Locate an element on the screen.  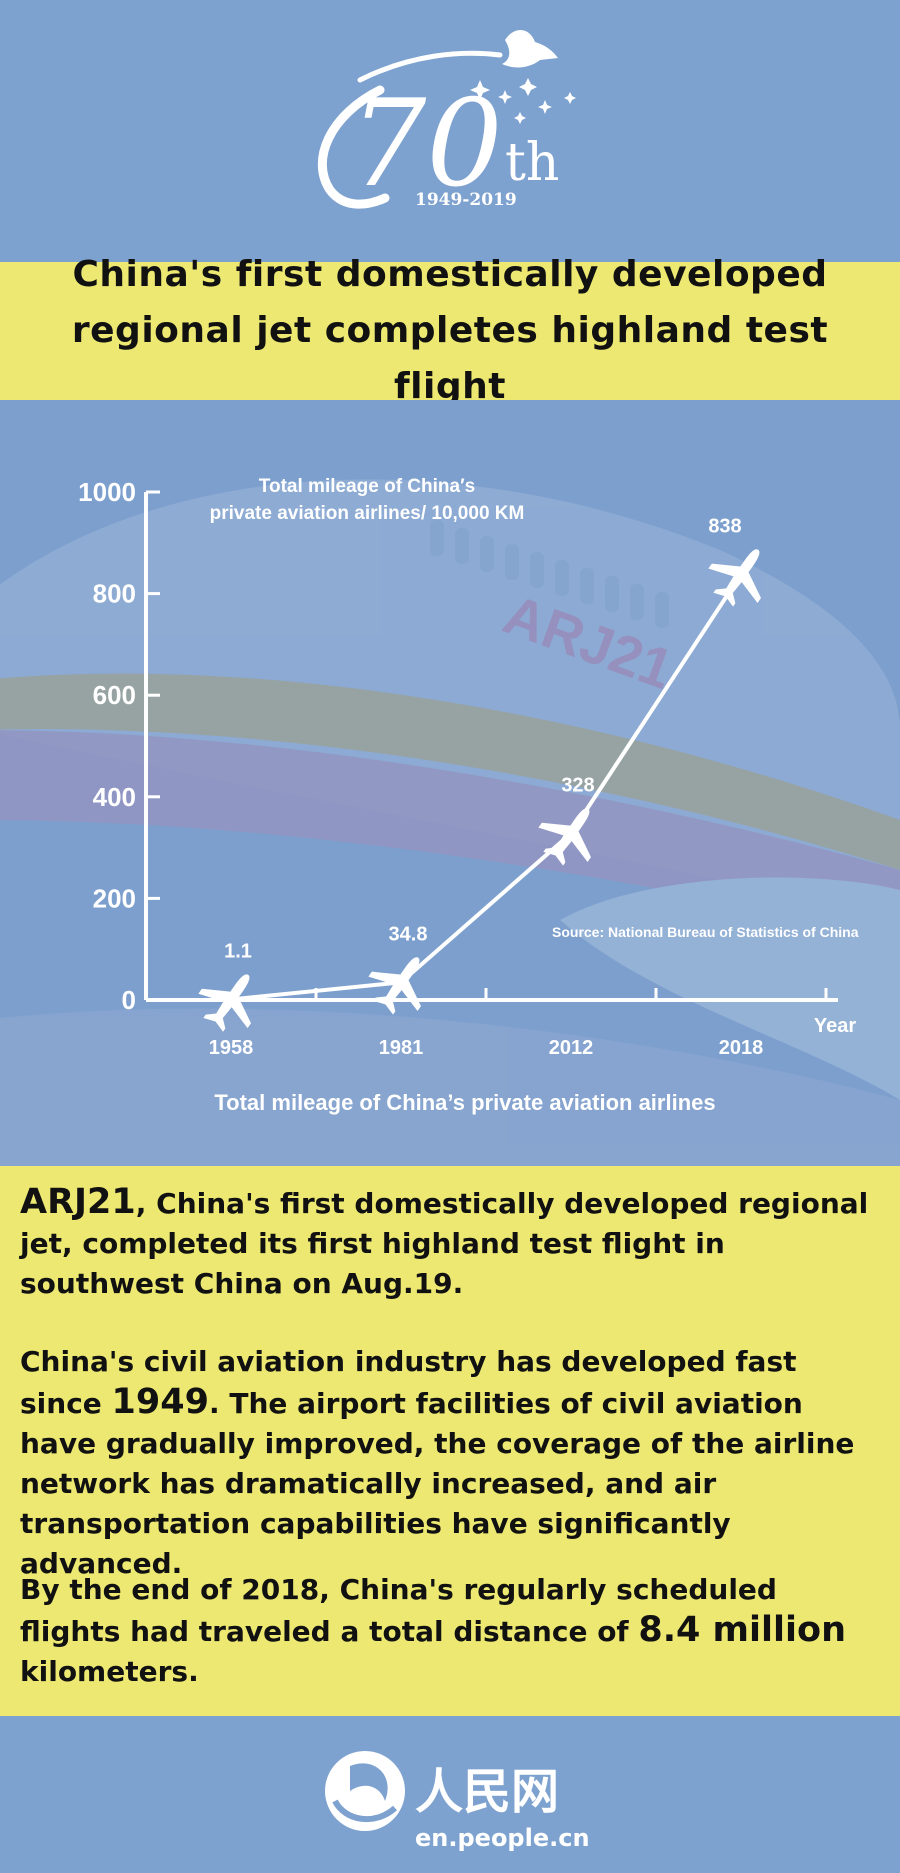
chart-title-line-1: Total mileage of China′s is located at coordinates (367, 486).